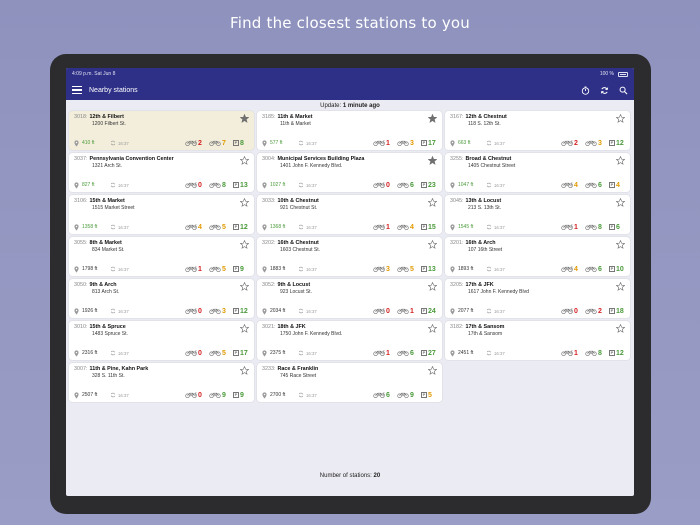 The width and height of the screenshot is (700, 525). I want to click on dock-count: 23, so click(432, 185).